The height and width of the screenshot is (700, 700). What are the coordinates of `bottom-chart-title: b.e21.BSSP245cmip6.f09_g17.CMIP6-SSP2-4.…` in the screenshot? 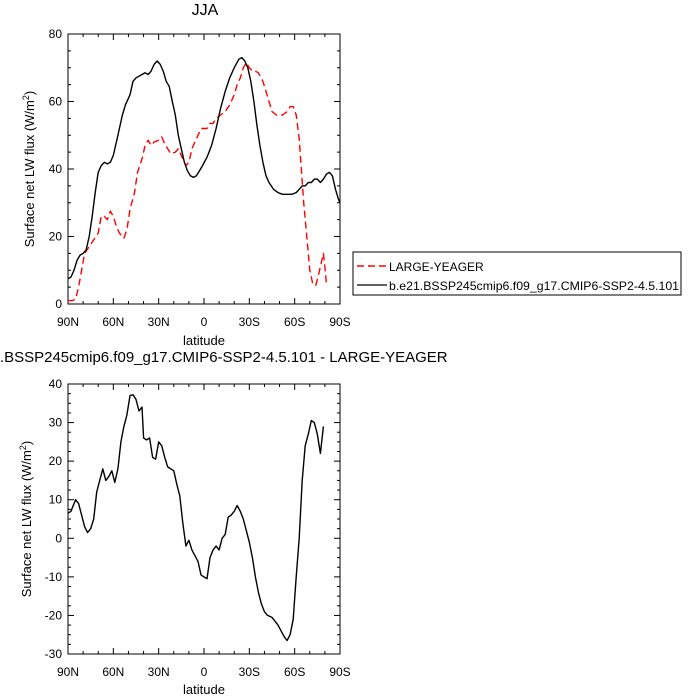 It's located at (224, 357).